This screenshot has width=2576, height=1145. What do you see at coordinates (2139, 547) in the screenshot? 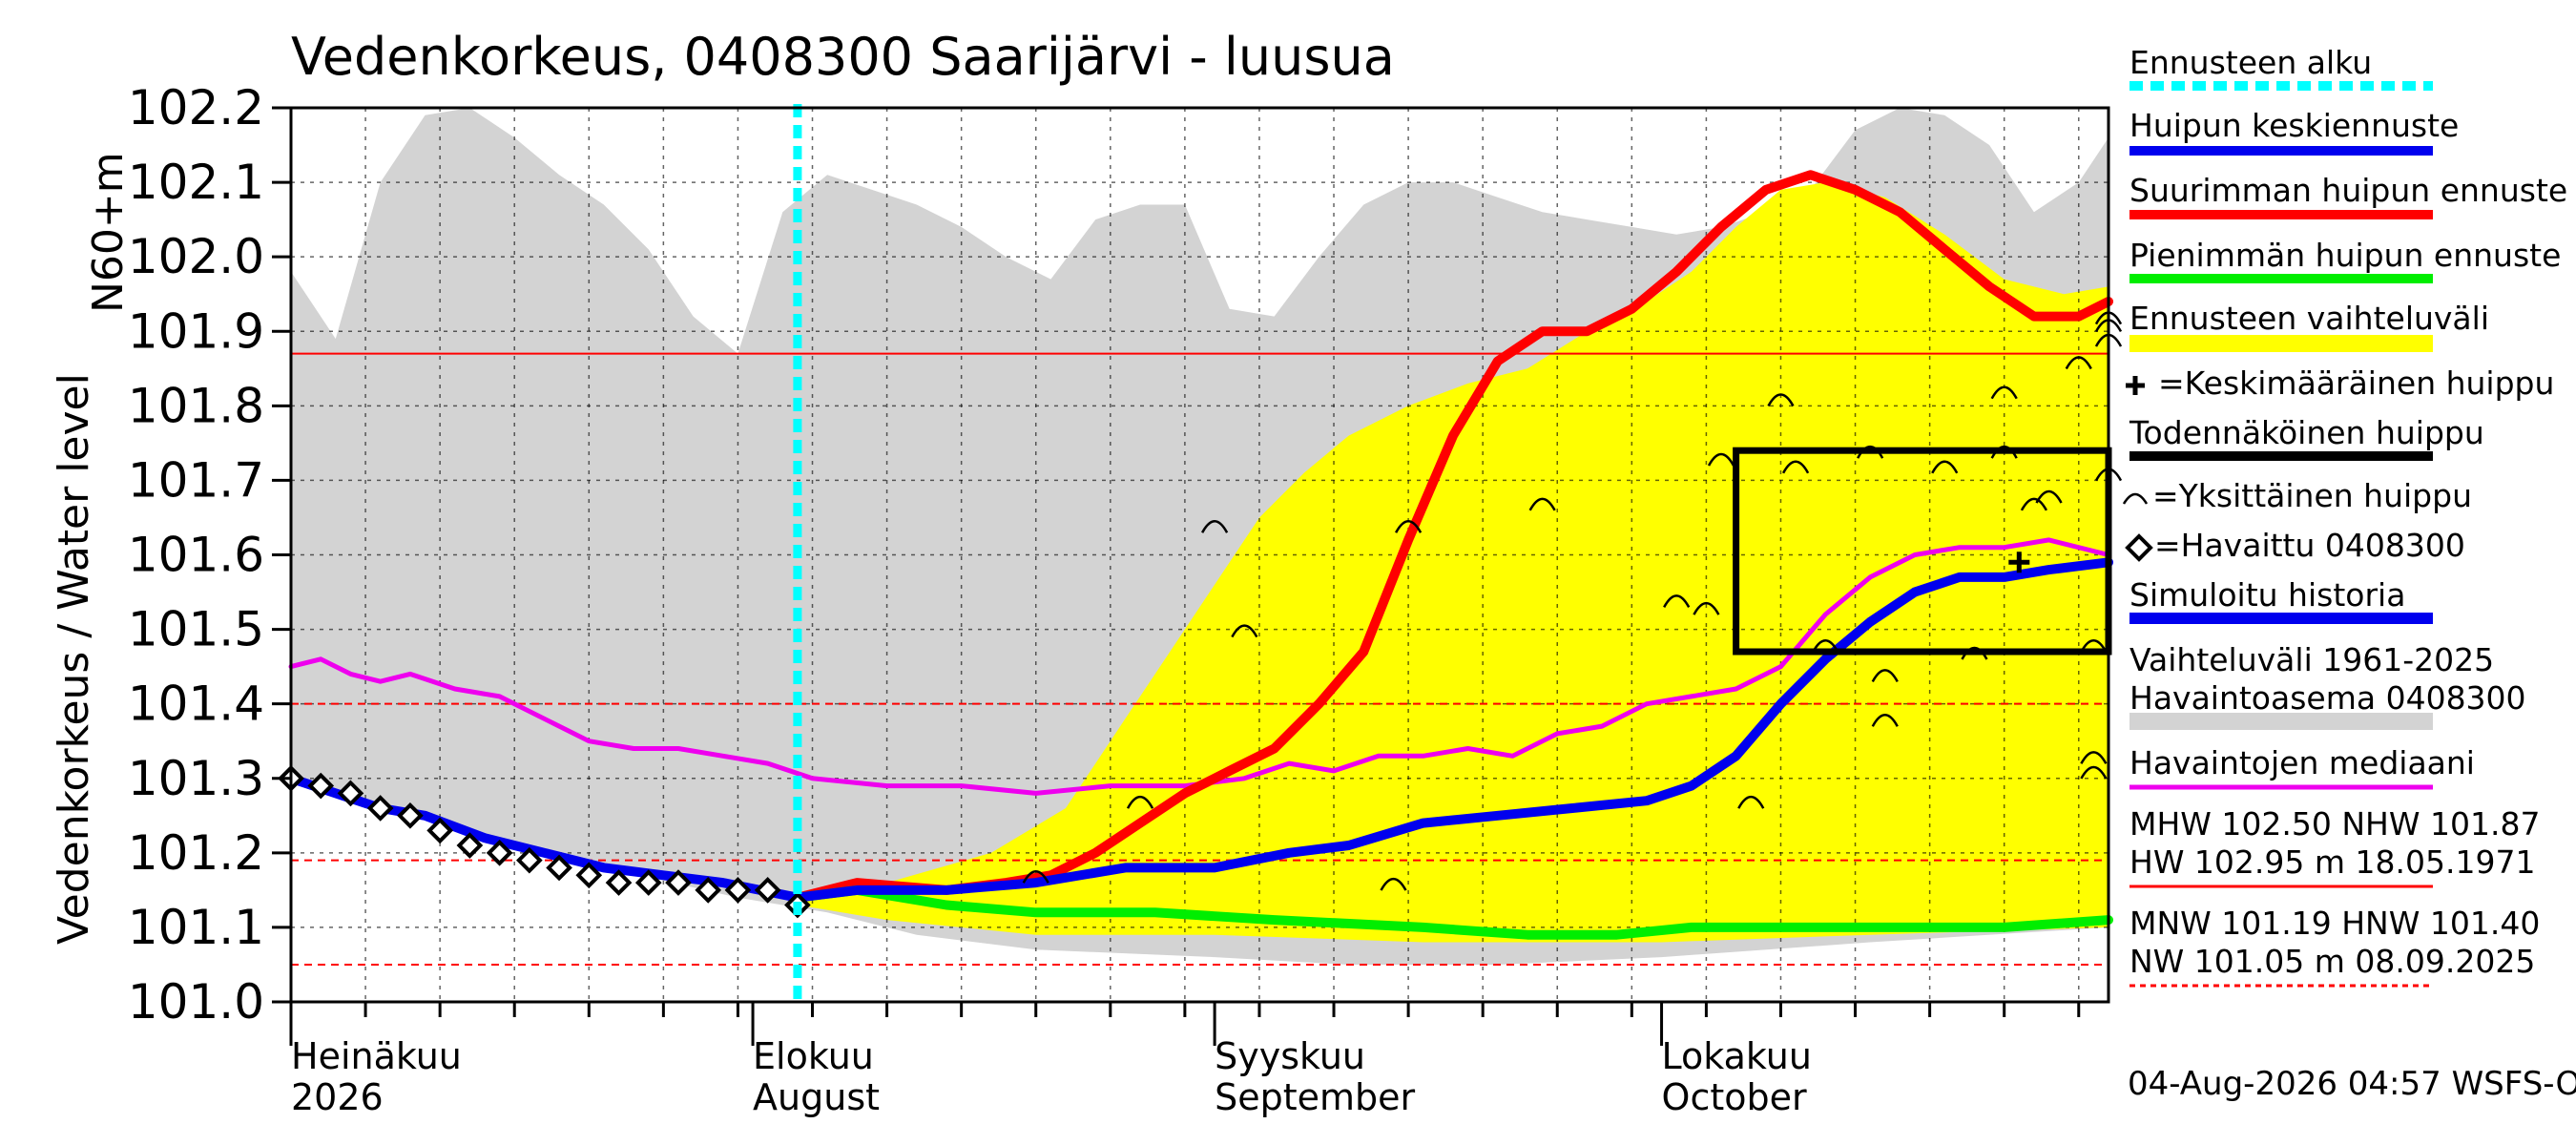
I see `legend-swatch-observed` at bounding box center [2139, 547].